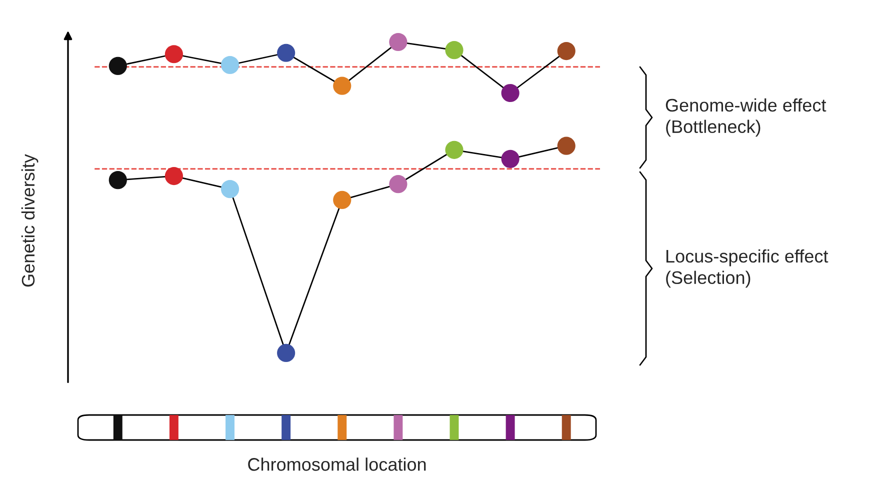 The height and width of the screenshot is (504, 874). I want to click on text: Genome-wide effect (Bottleneck), so click(746, 117).